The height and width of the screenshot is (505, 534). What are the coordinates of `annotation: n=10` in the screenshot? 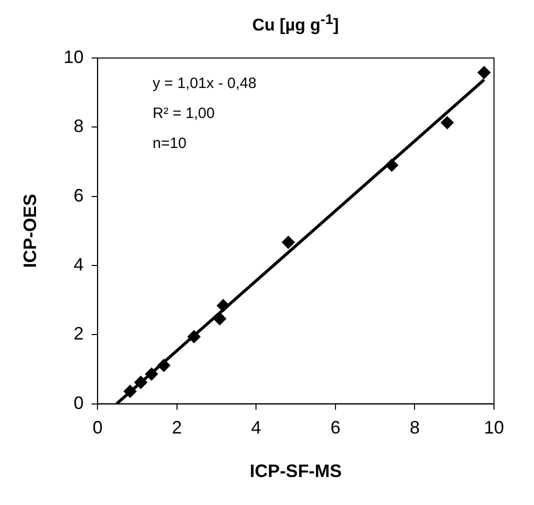 It's located at (169, 143).